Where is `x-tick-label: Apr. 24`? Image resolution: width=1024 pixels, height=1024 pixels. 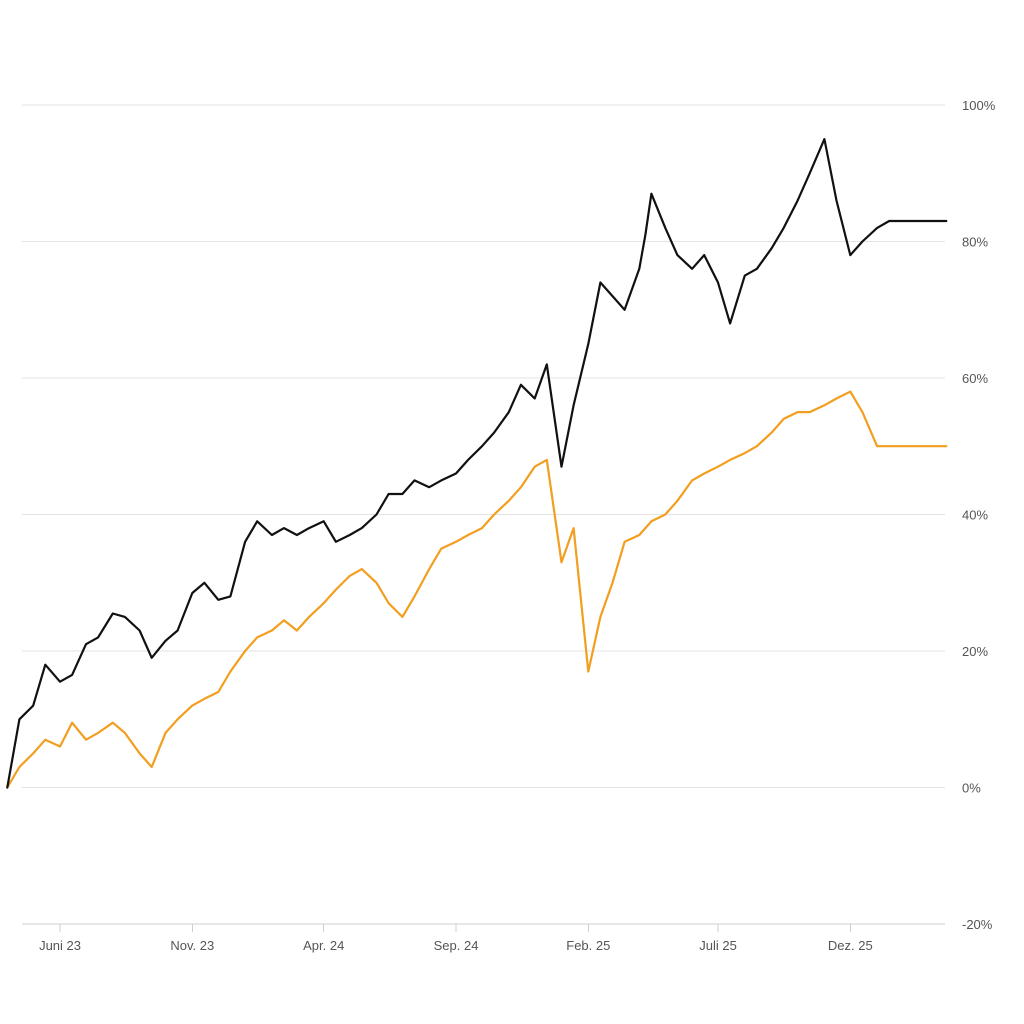
x-tick-label: Apr. 24 is located at coordinates (323, 945).